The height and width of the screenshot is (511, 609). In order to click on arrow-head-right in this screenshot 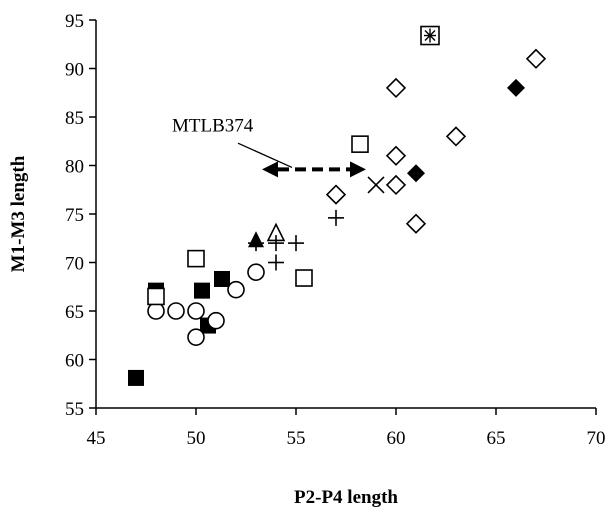, I will do `click(358, 169)`.